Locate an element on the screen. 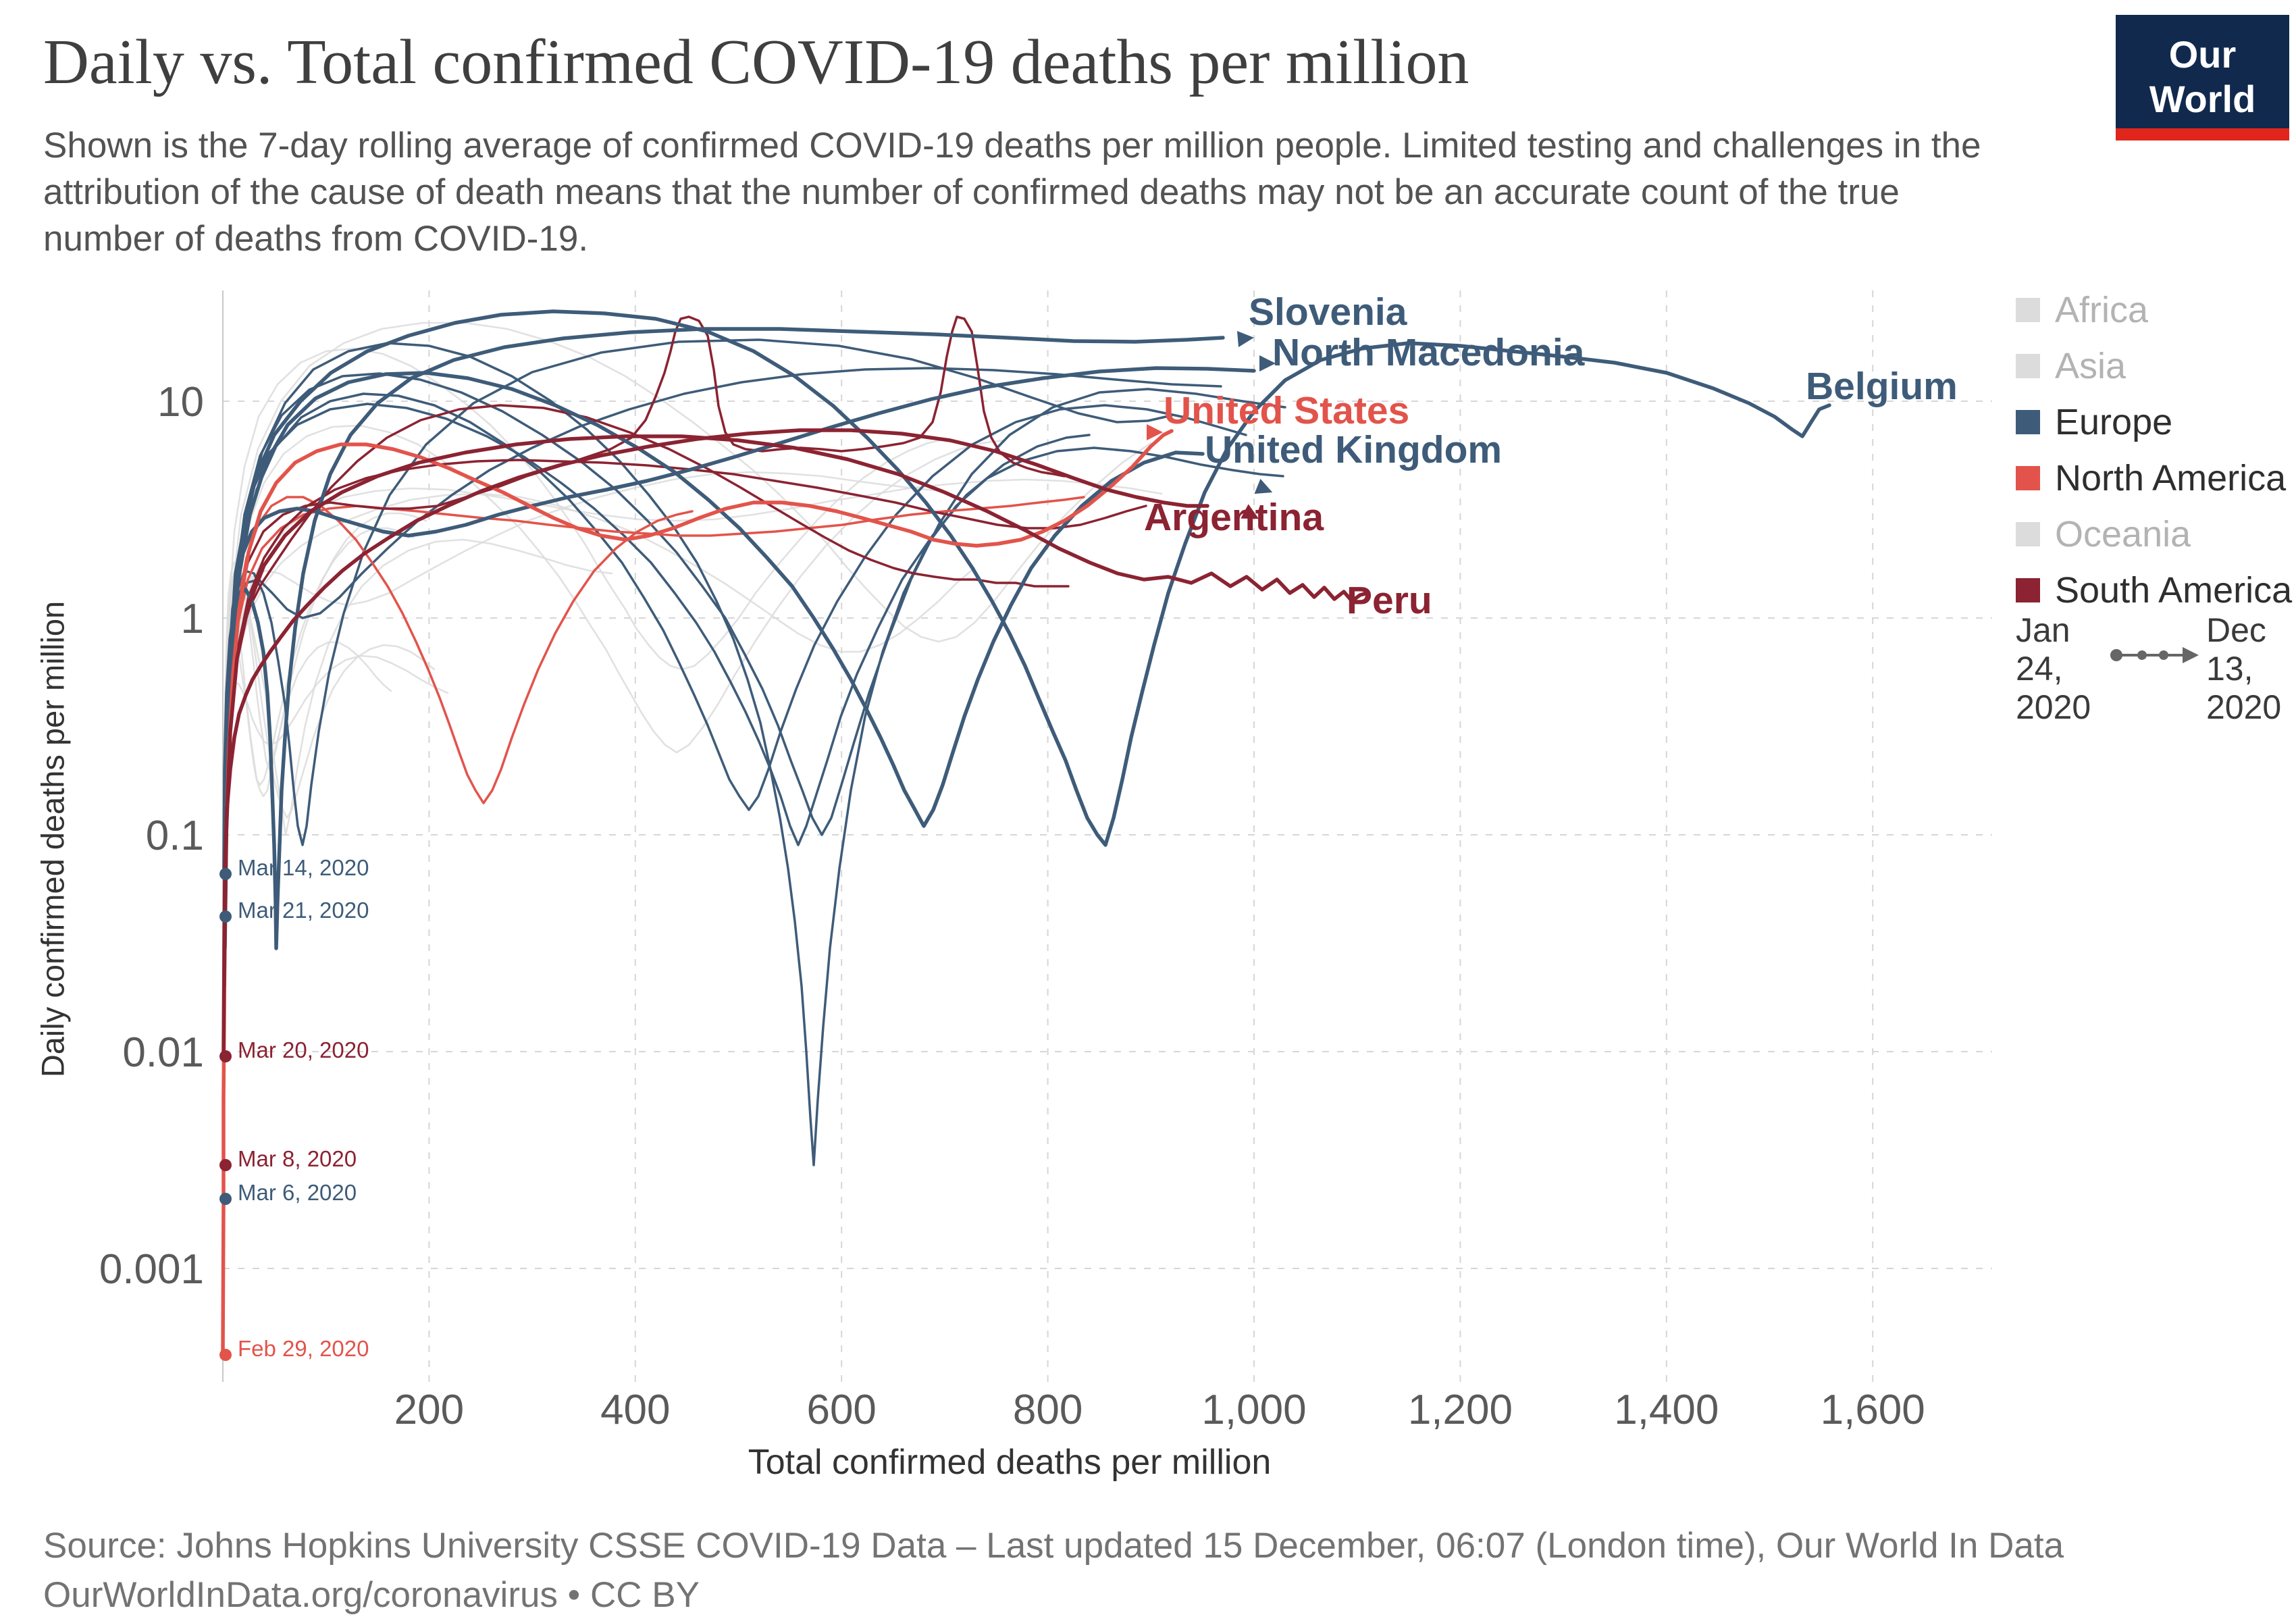 Image resolution: width=2296 pixels, height=1621 pixels. timeline-arrow-icon is located at coordinates (2154, 655).